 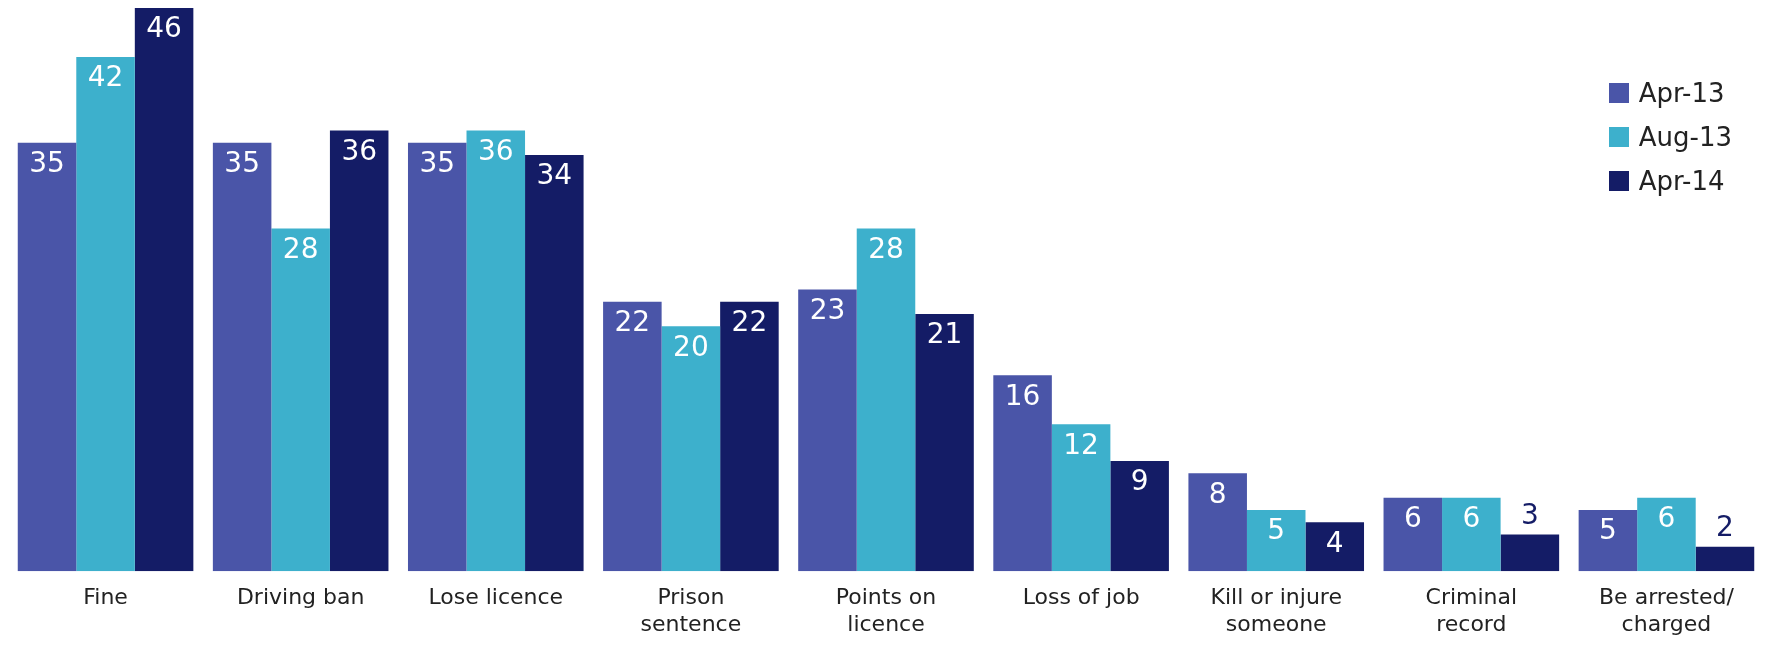 I want to click on legend-label: Apr-14, so click(x=1681, y=181).